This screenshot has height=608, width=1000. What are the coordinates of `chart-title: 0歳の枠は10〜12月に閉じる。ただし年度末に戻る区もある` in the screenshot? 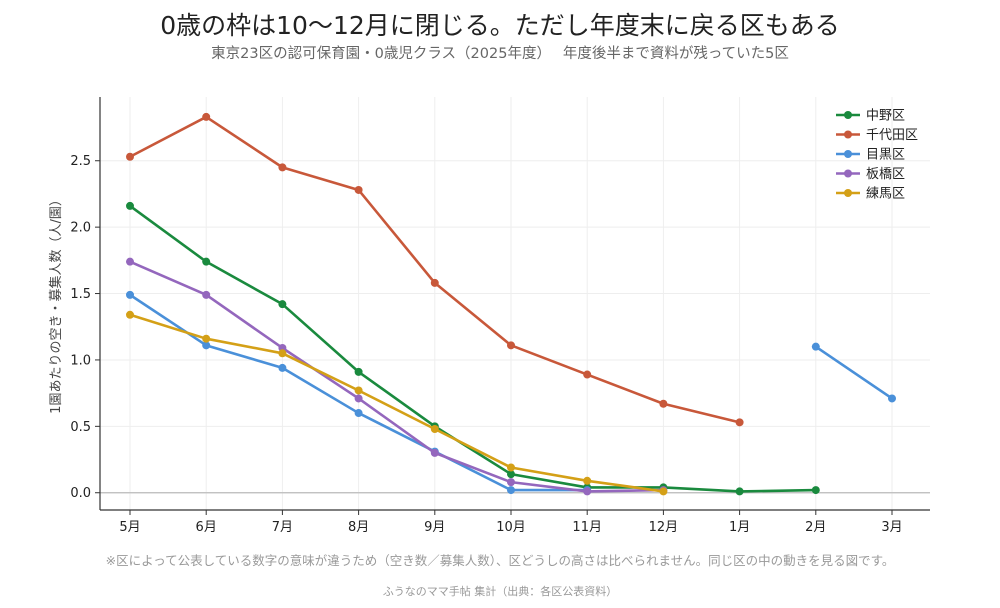 It's located at (500, 25).